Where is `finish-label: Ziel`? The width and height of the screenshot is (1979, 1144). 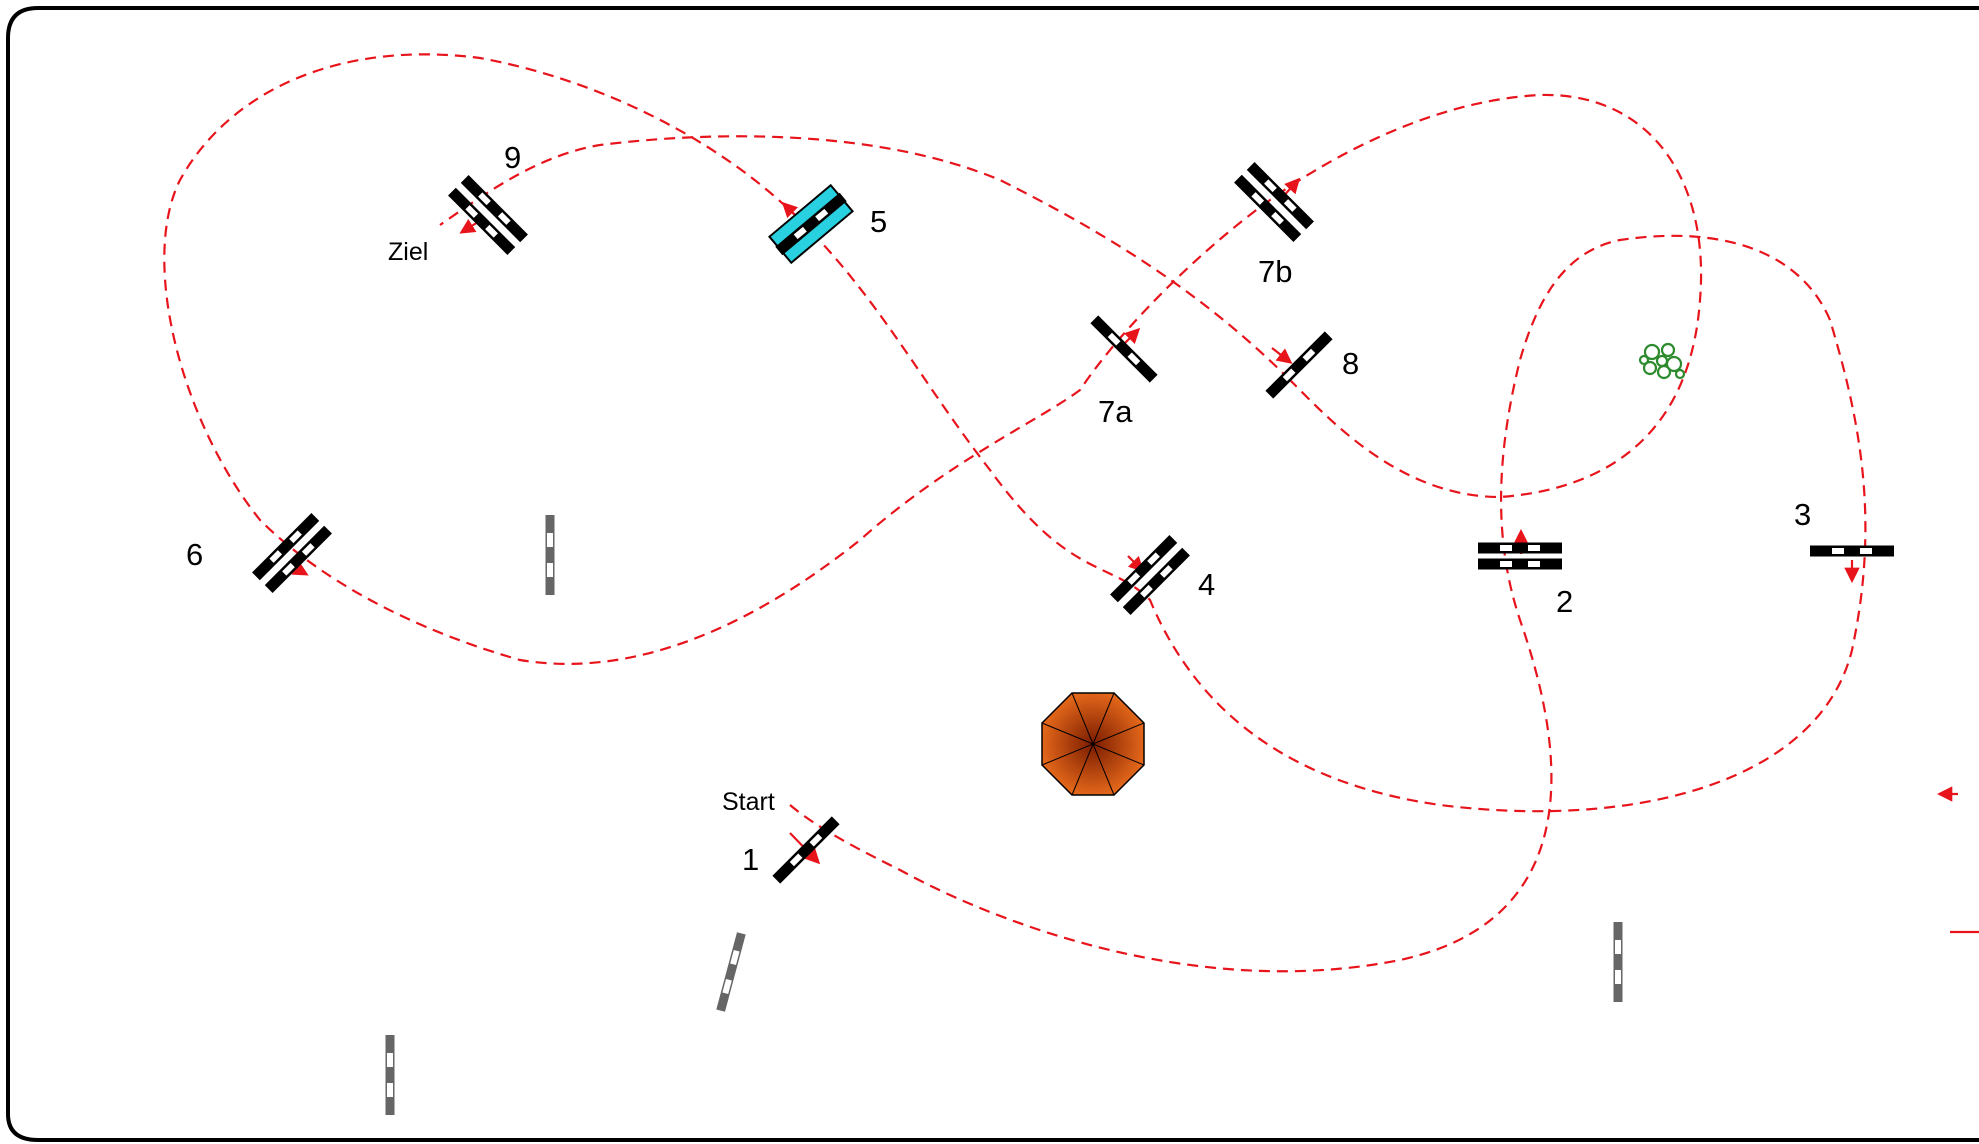 finish-label: Ziel is located at coordinates (408, 252).